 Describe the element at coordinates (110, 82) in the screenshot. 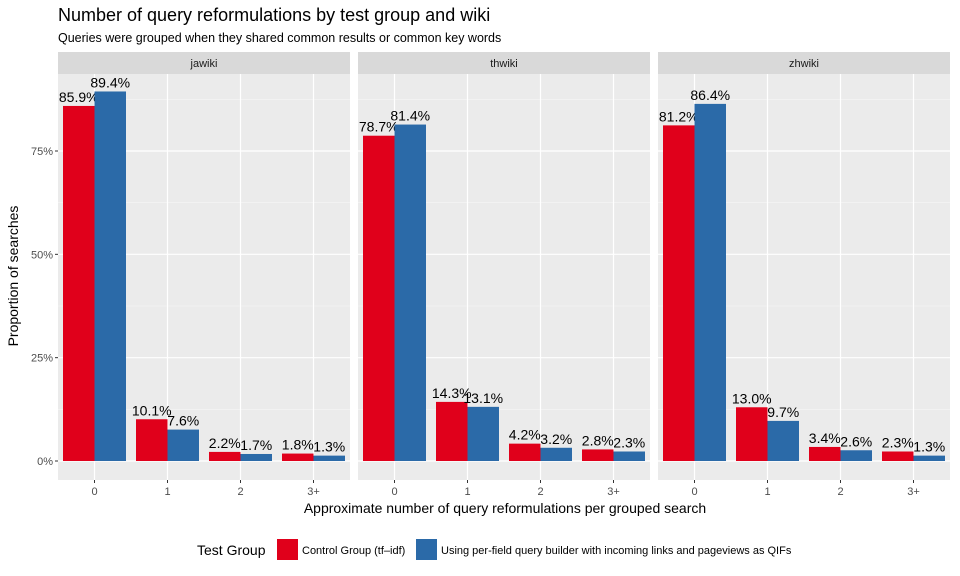

I see `bar-data-label: 89.4%` at that location.